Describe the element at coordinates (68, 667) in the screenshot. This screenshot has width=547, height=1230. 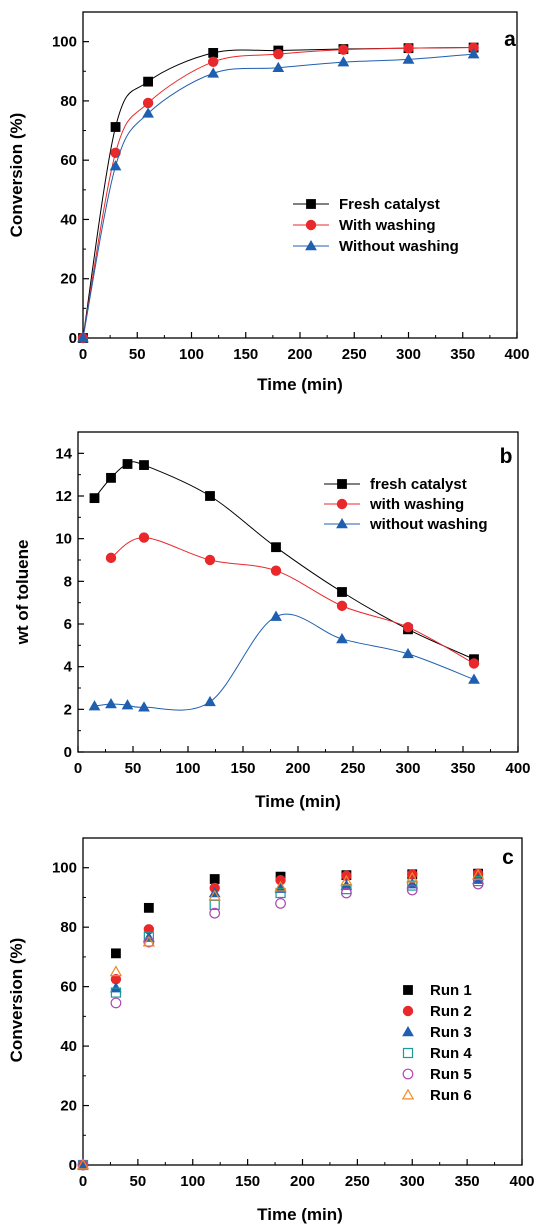
I see `y-tick-label: 4` at that location.